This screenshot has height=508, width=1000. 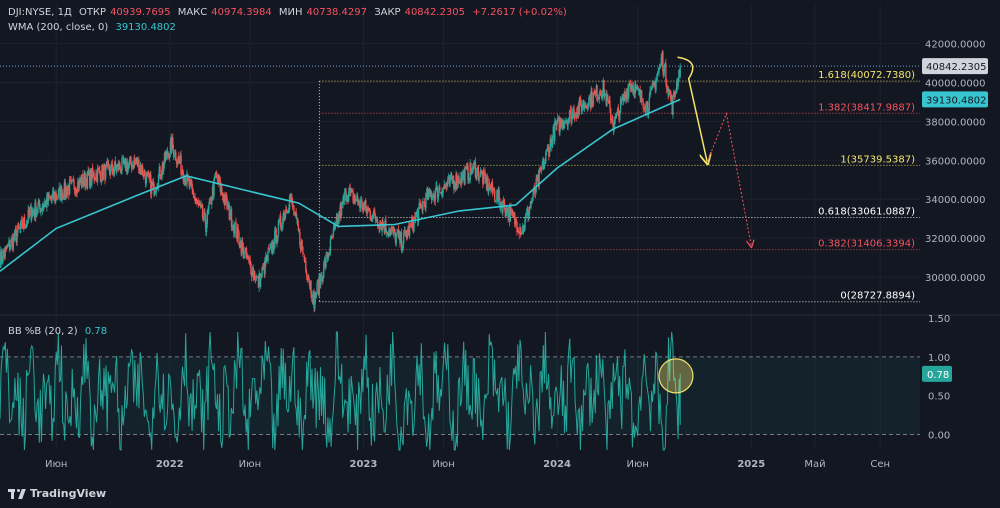 What do you see at coordinates (676, 376) in the screenshot?
I see `highlight-circle` at bounding box center [676, 376].